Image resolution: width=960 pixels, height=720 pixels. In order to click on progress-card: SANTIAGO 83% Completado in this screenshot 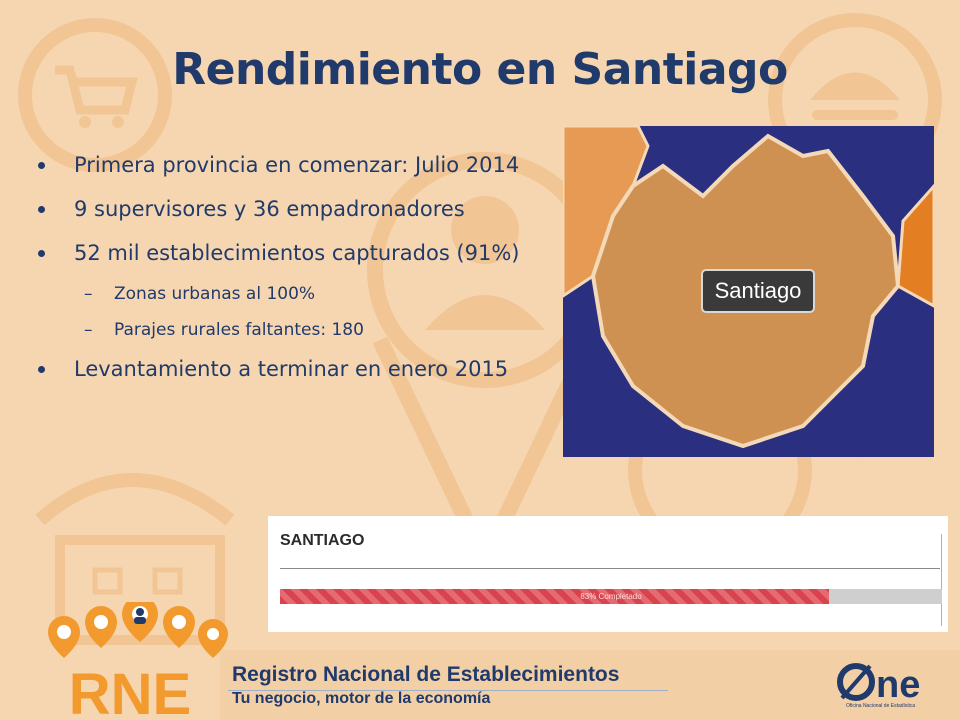, I will do `click(608, 574)`.